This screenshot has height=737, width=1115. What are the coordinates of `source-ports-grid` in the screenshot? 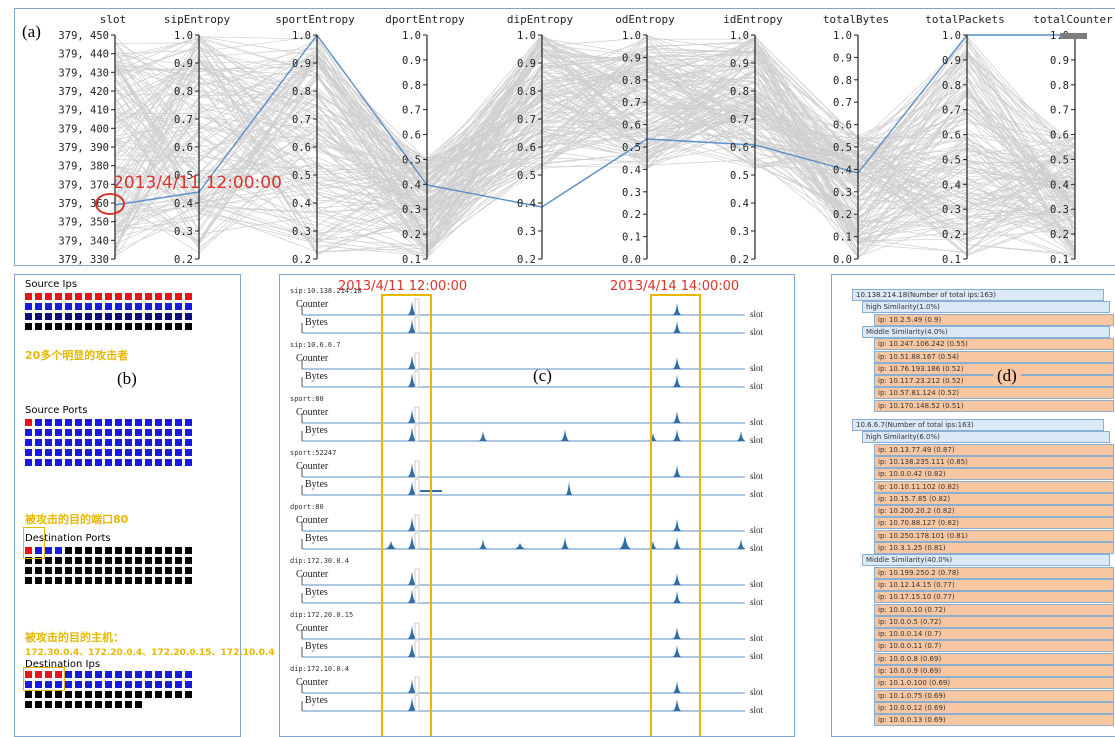 It's located at (110, 444).